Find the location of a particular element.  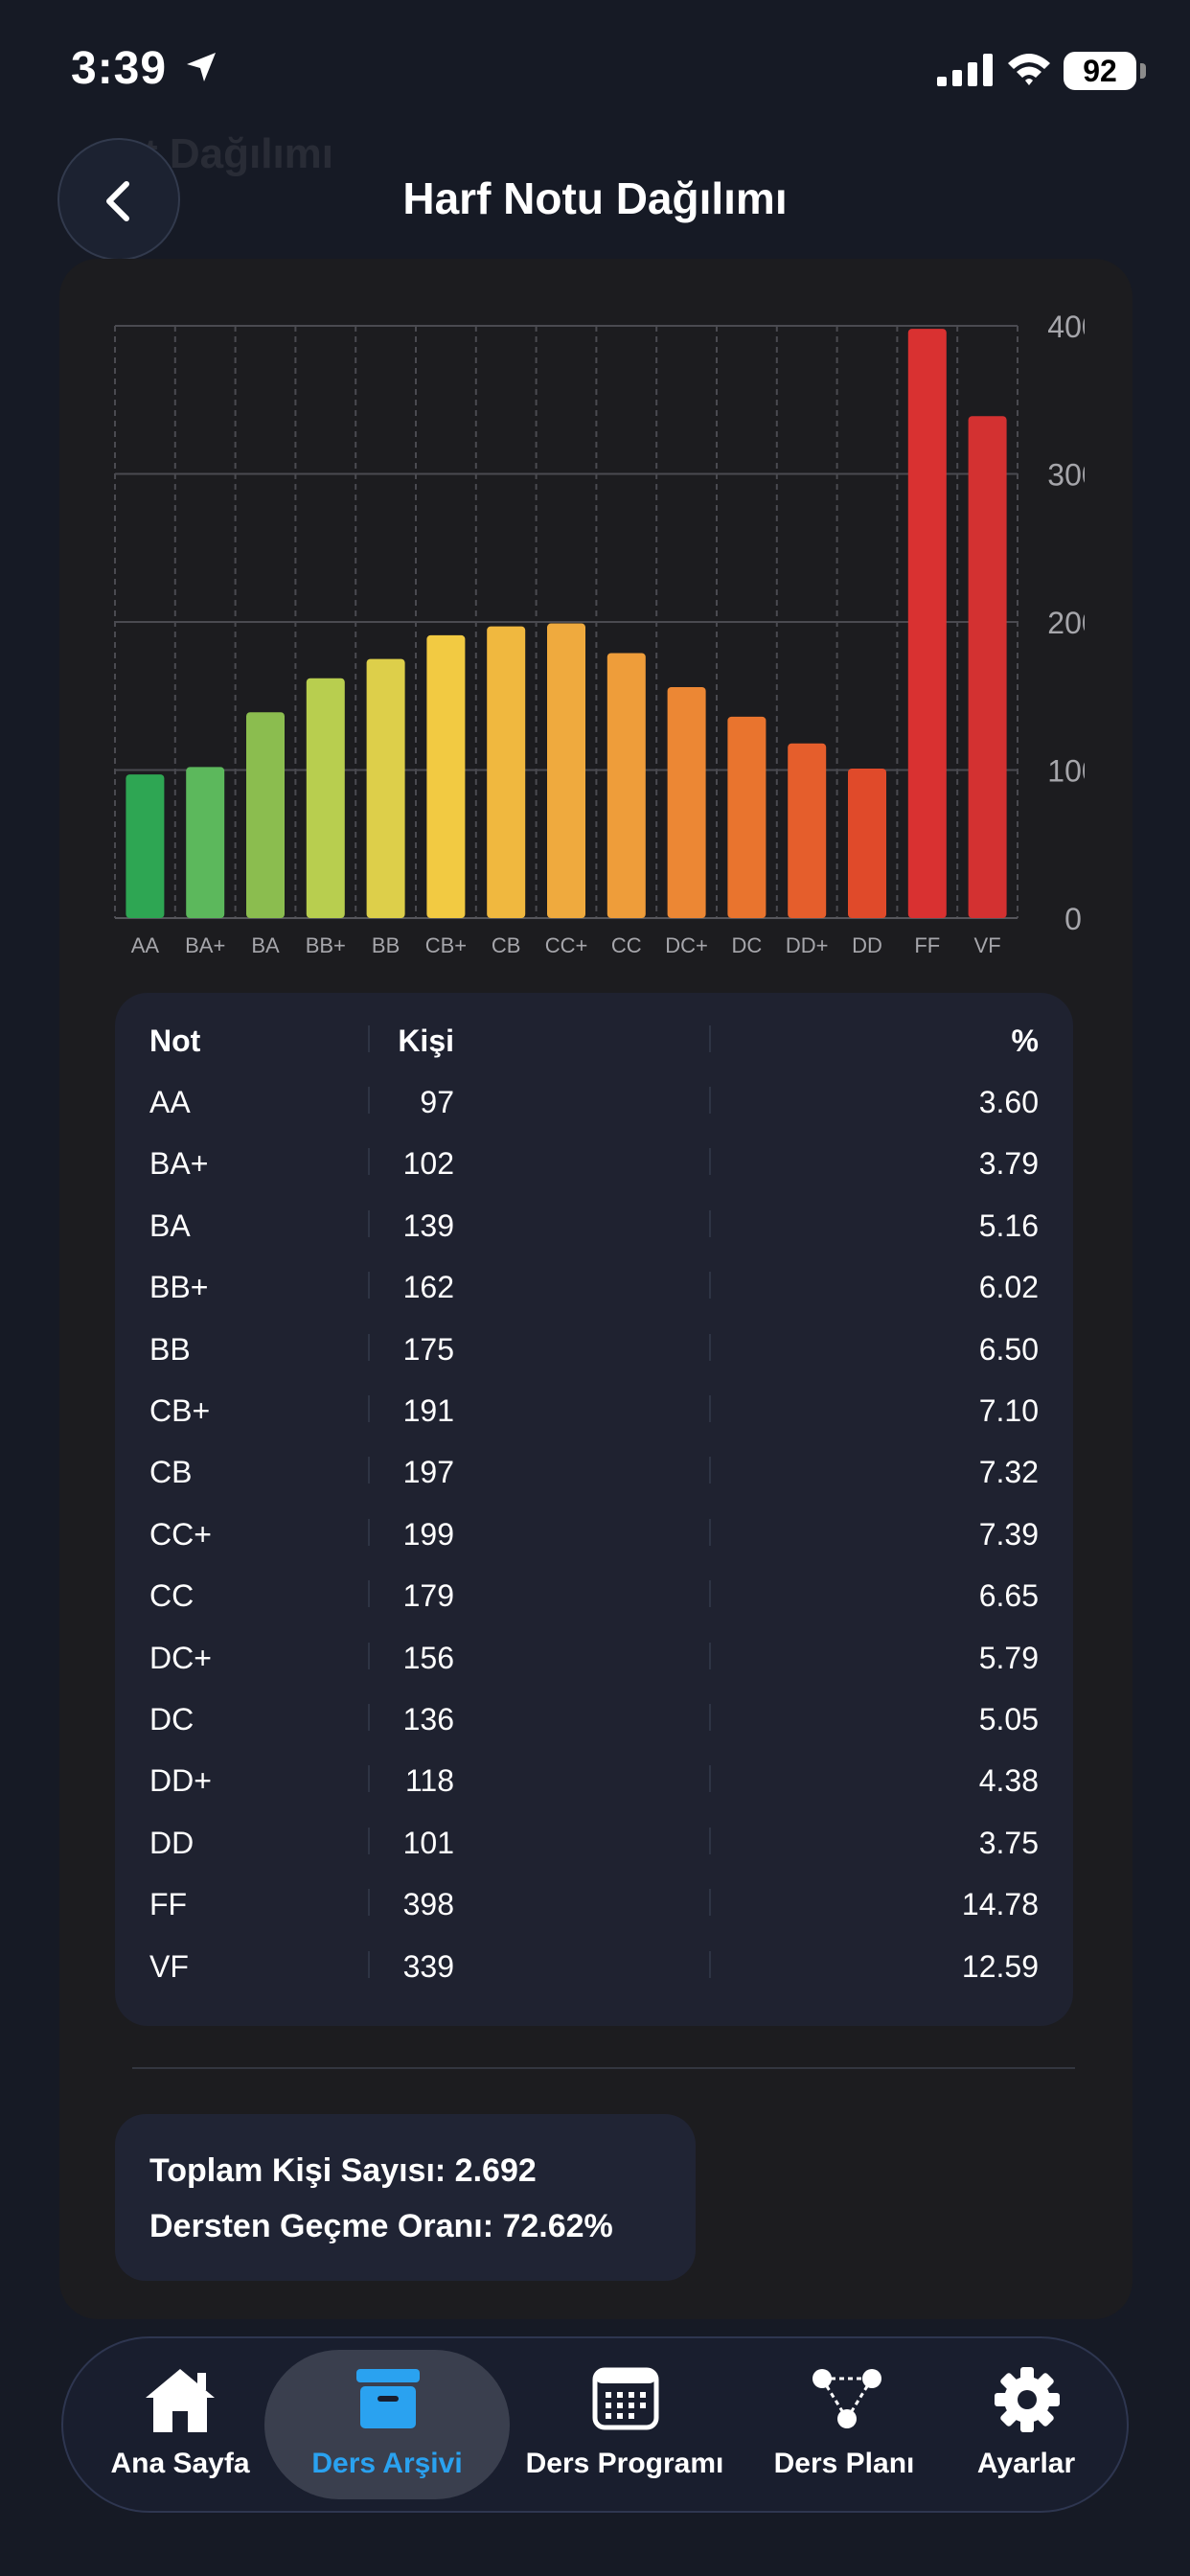

home-icon is located at coordinates (181, 2400).